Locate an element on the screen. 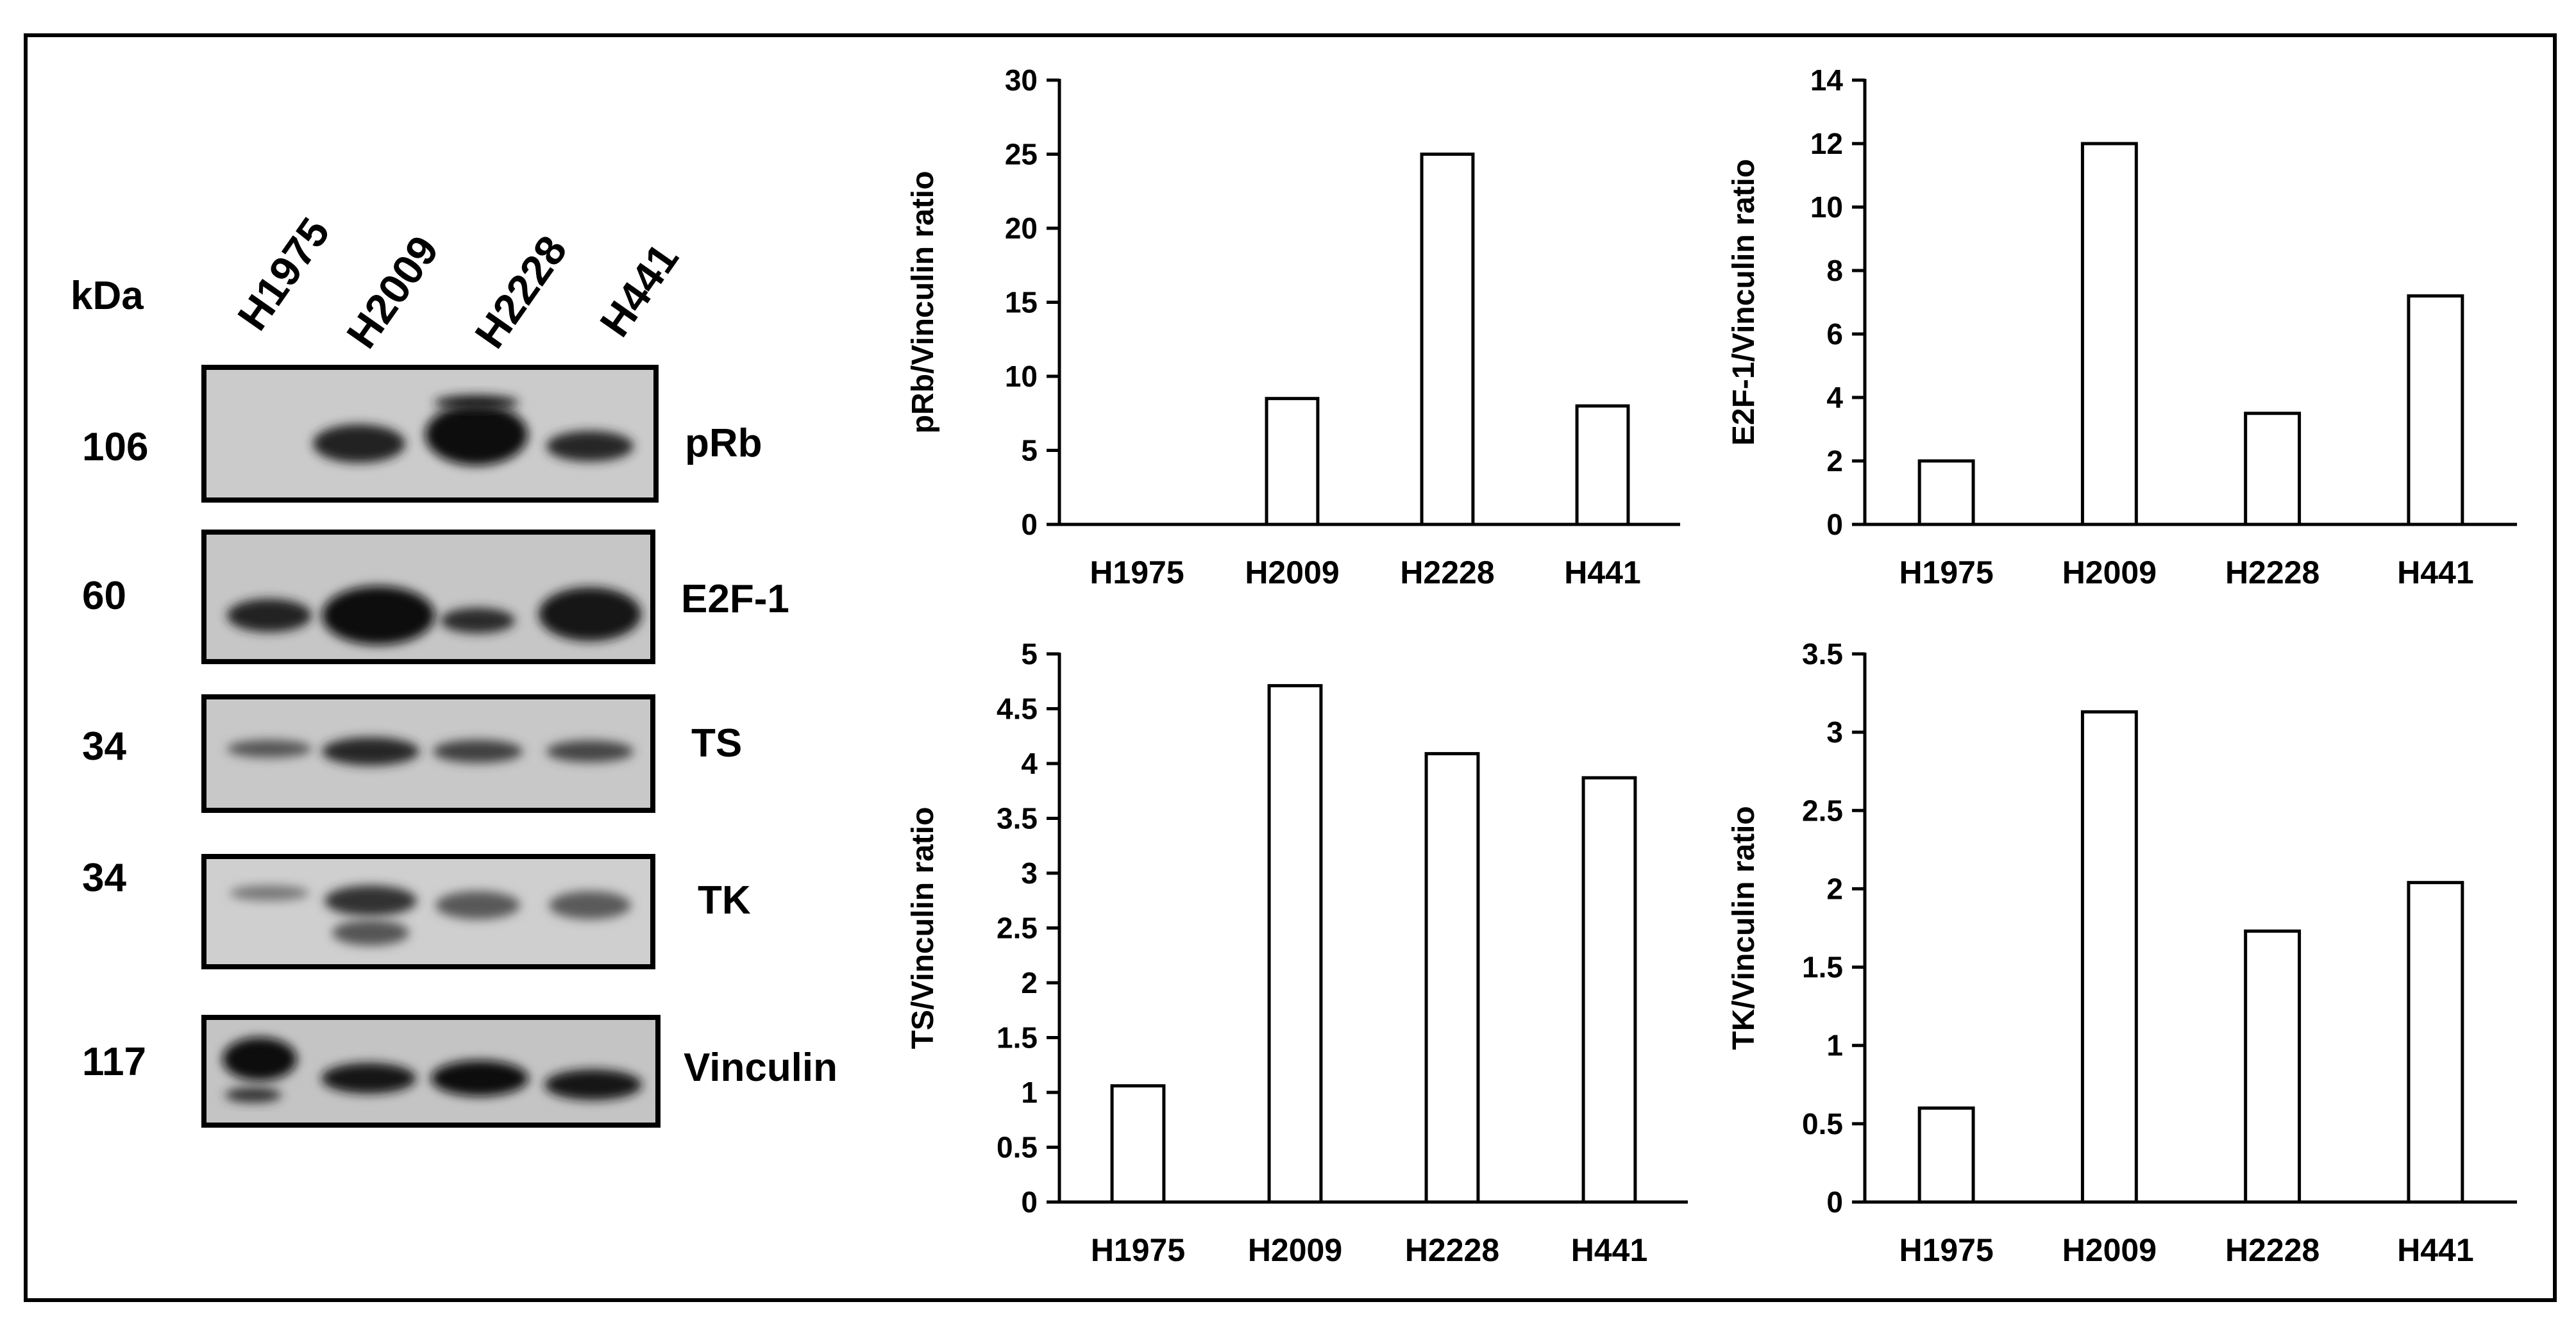 The width and height of the screenshot is (2576, 1320). y-axis-label: TK/Vinculin ratio is located at coordinates (1744, 927).